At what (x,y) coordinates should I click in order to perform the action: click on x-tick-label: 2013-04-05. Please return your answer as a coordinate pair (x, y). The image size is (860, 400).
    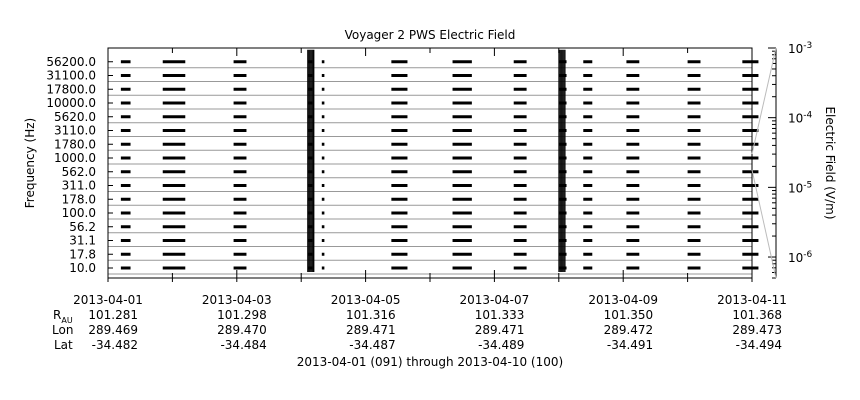
    Looking at the image, I should click on (366, 300).